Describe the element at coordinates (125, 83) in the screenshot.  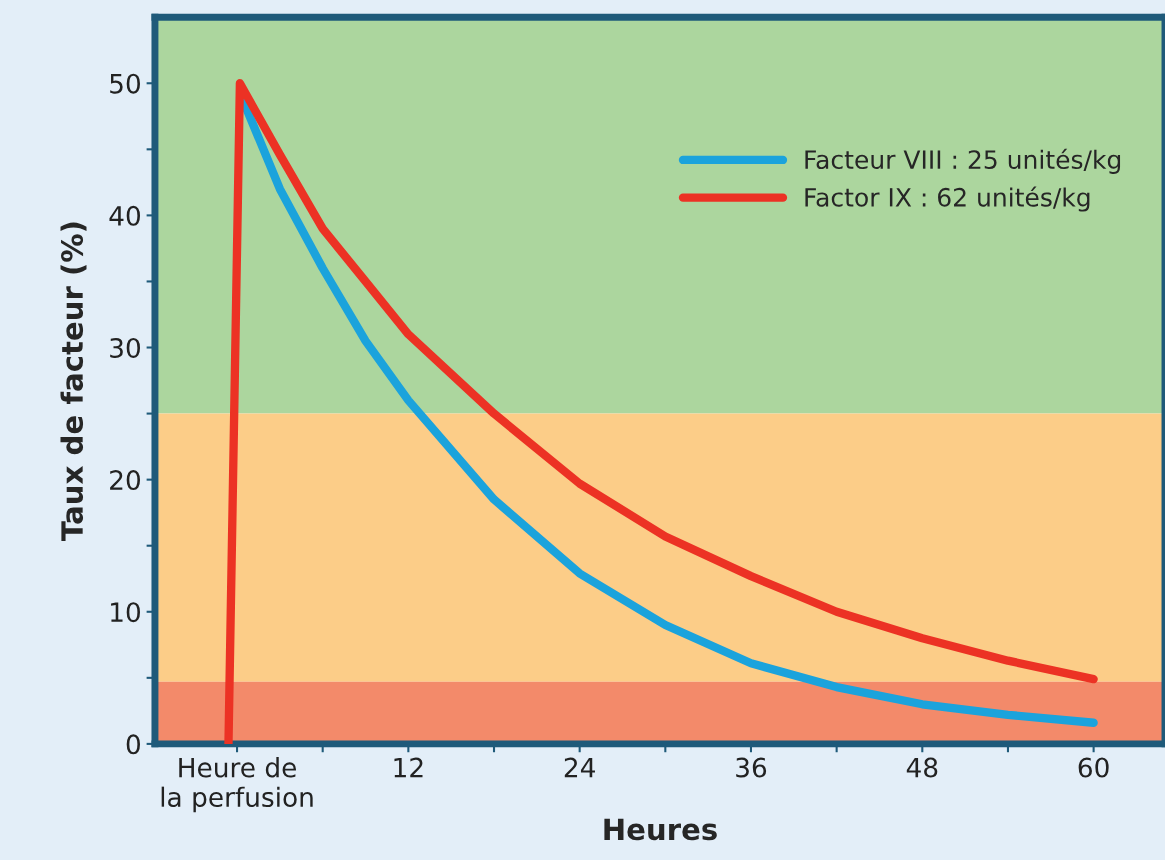
I see `y-tick-label: 50` at that location.